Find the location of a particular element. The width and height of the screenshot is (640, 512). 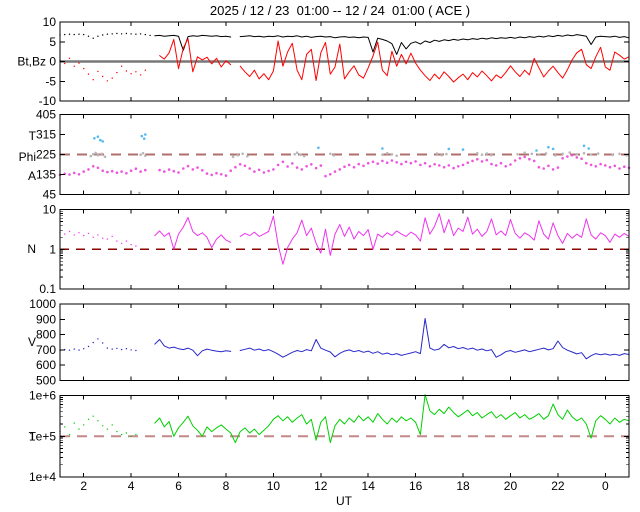

y-tick-label: 45 is located at coordinates (50, 195).